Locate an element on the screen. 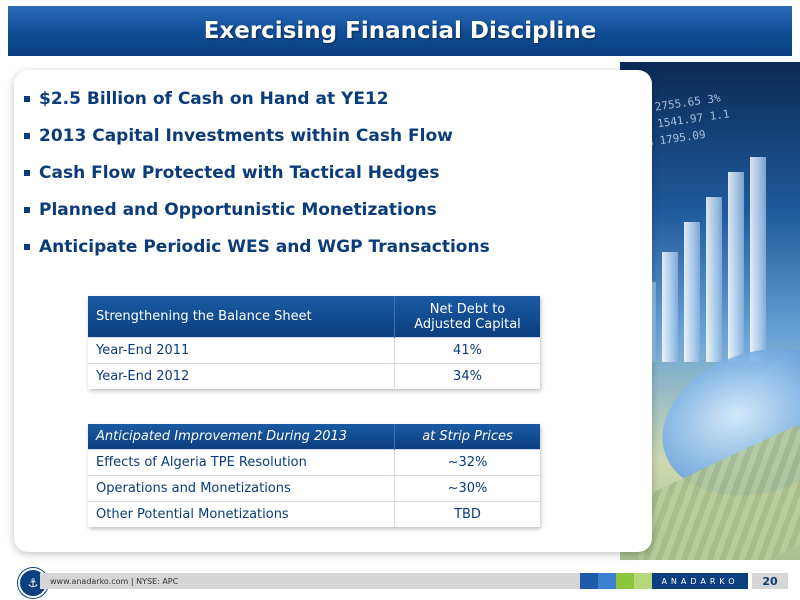 This screenshot has width=800, height=600. bullet-item: Planned and Opportunistic Monetizations is located at coordinates (257, 209).